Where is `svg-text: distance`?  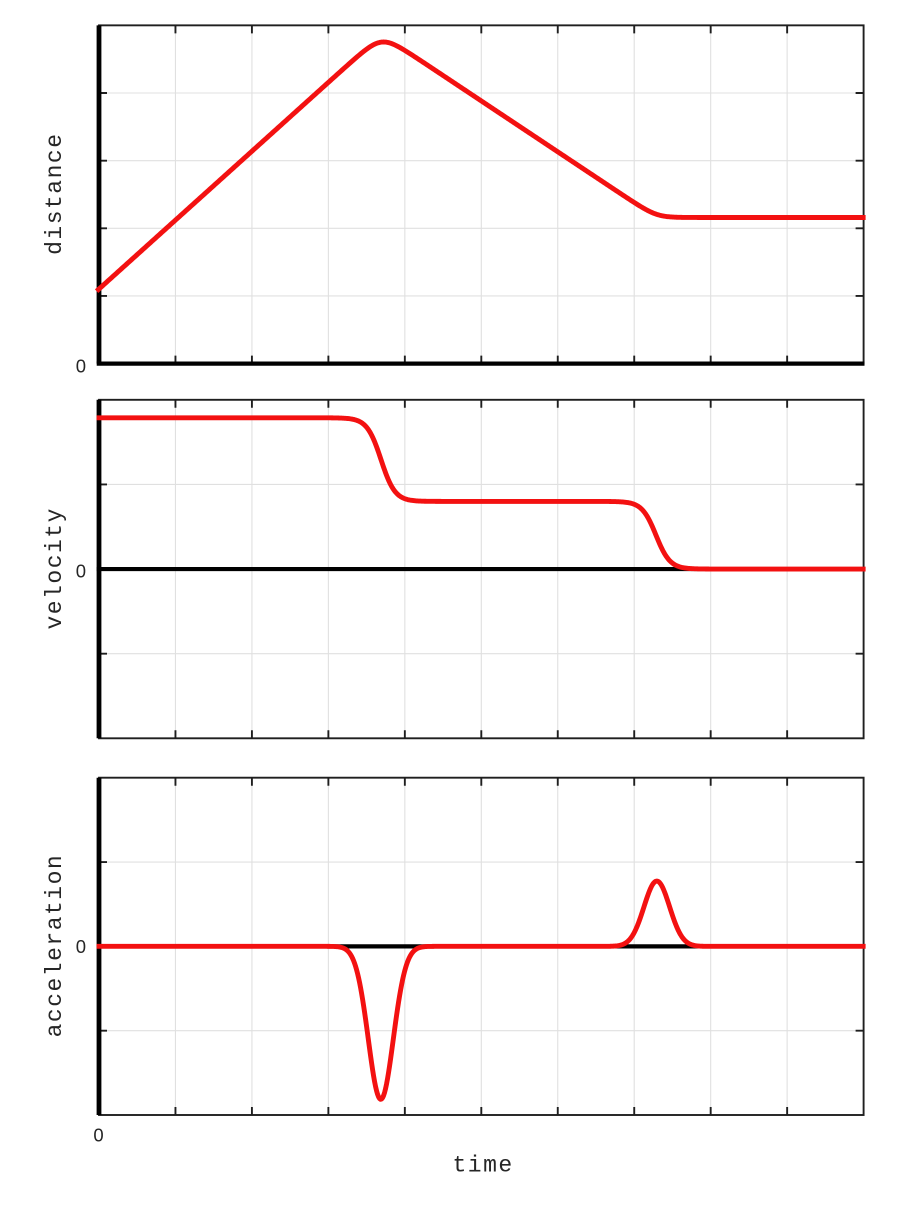 svg-text: distance is located at coordinates (55, 193).